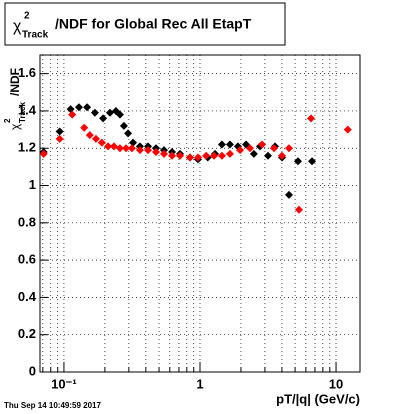 Image resolution: width=400 pixels, height=414 pixels. What do you see at coordinates (27, 16) in the screenshot?
I see `title-sup: 2` at bounding box center [27, 16].